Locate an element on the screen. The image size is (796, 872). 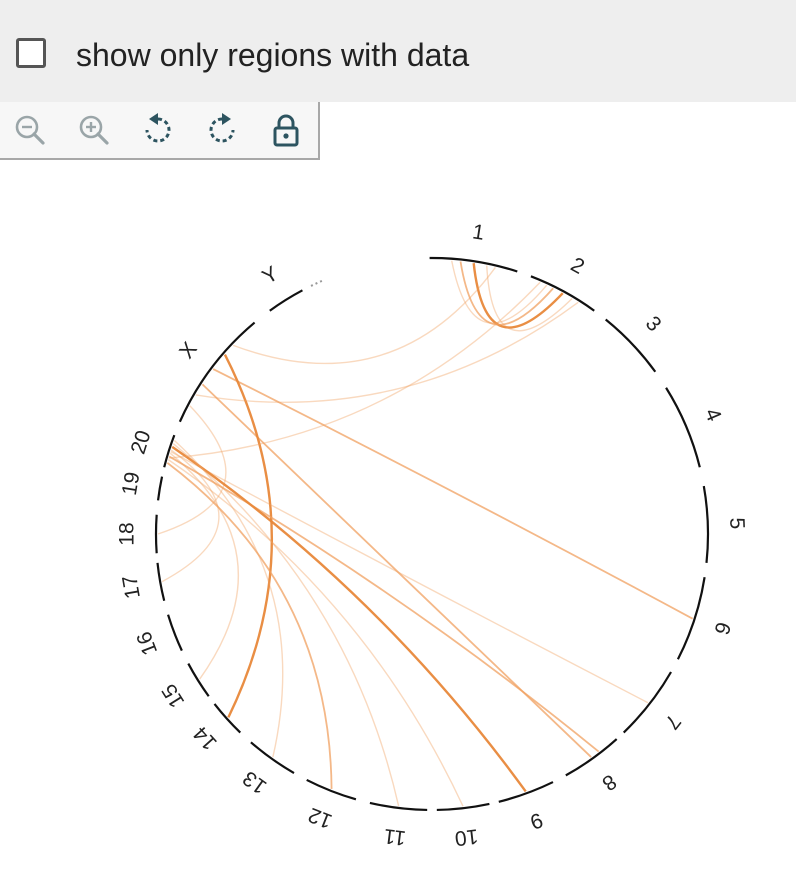
chromosome-label-16: 16 is located at coordinates (147, 643).